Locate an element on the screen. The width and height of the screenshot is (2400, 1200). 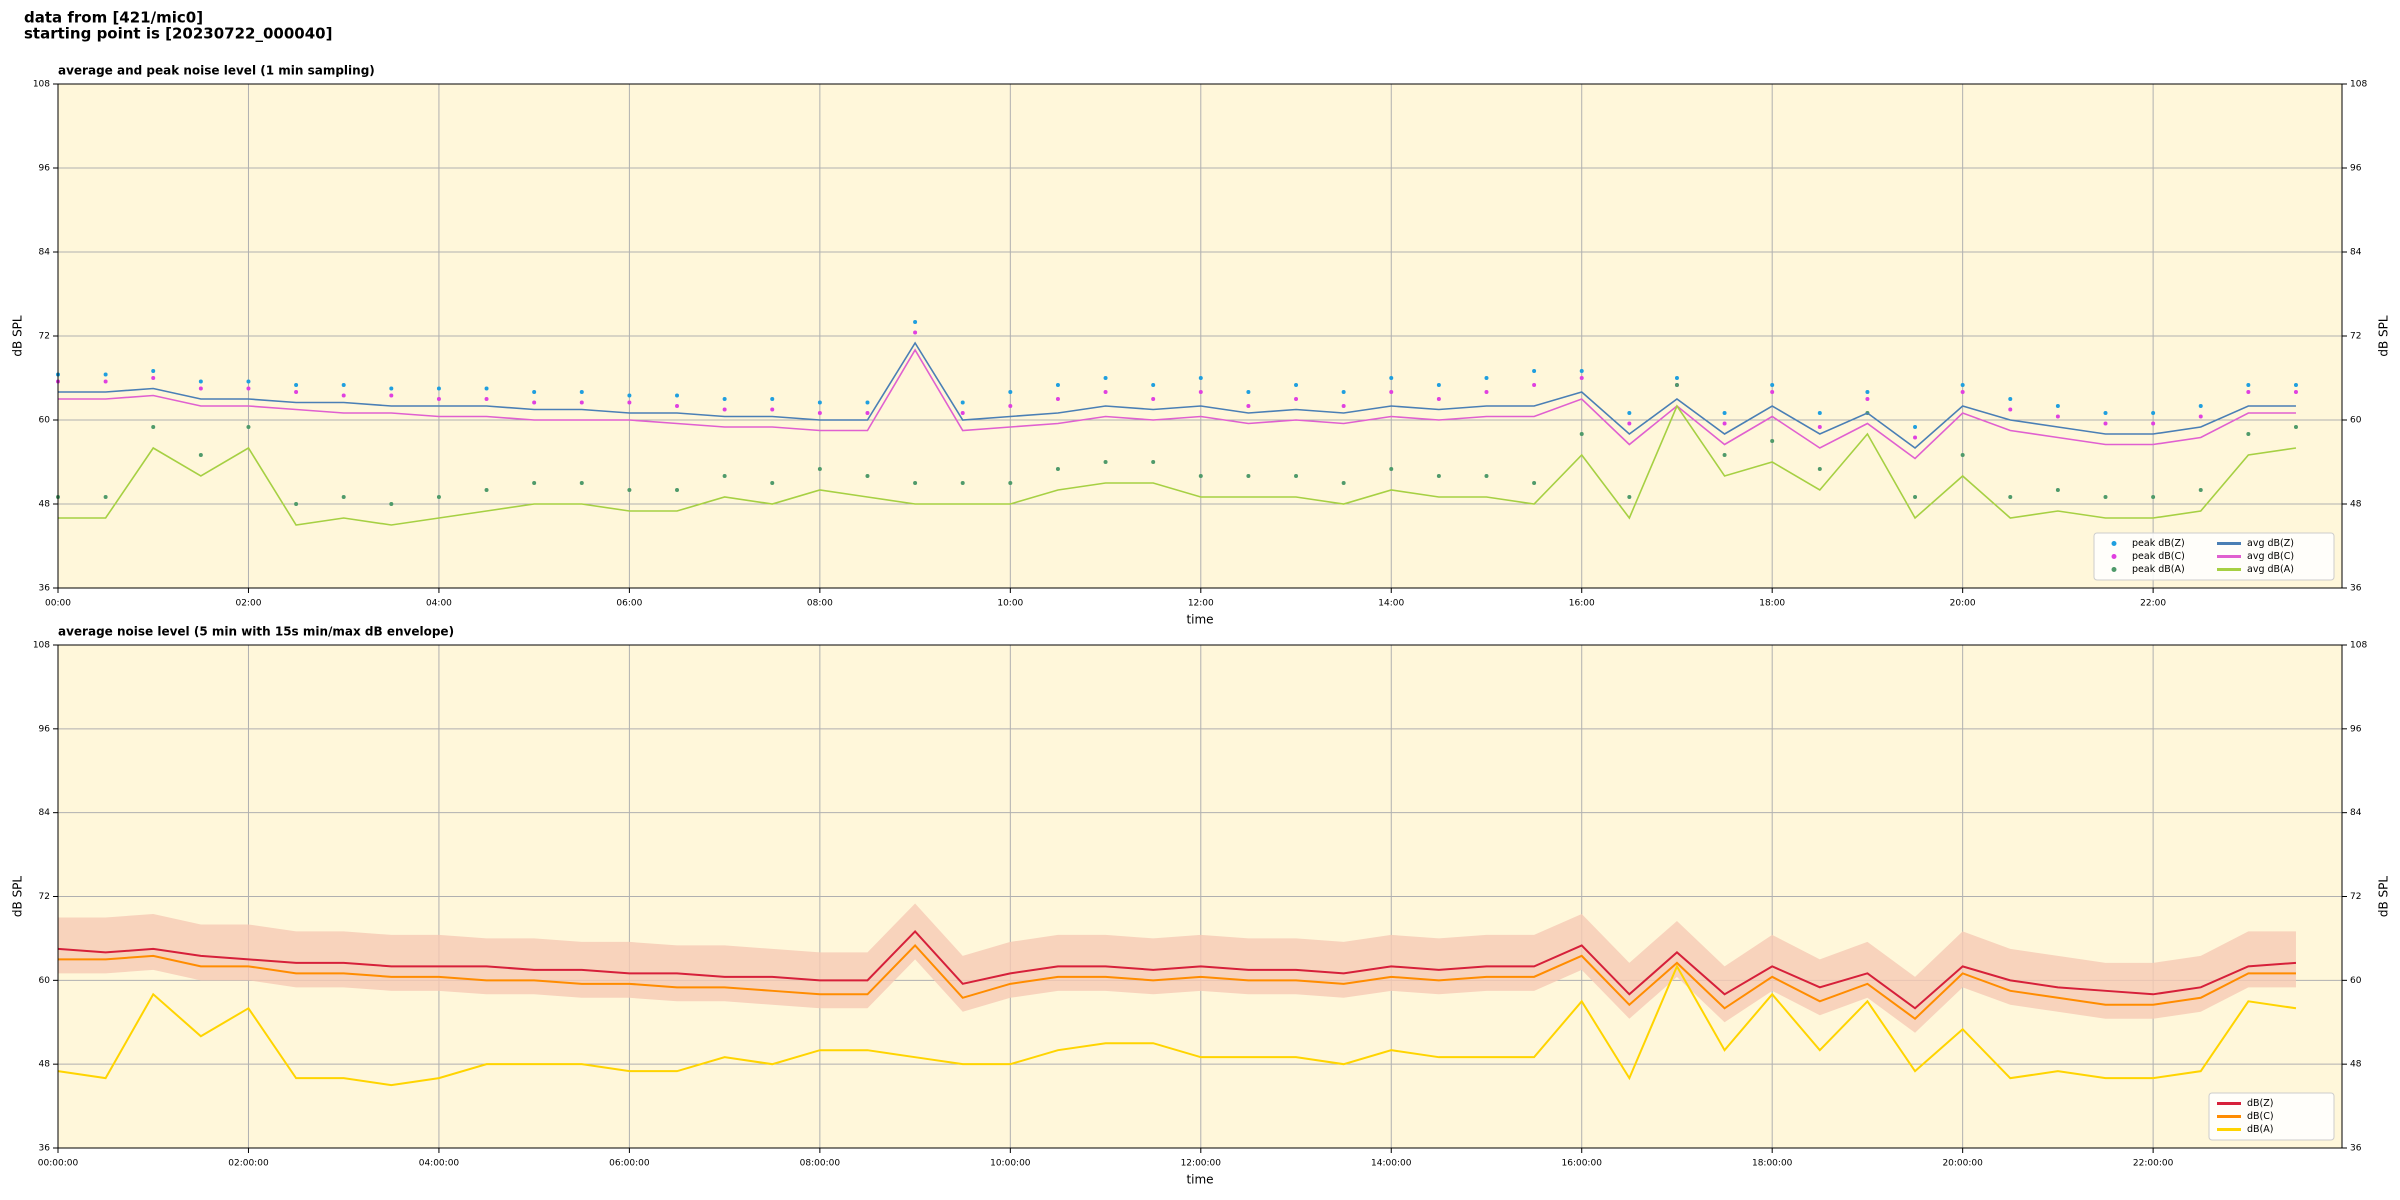
x-tick-label: 06:00:00 is located at coordinates (629, 1164).